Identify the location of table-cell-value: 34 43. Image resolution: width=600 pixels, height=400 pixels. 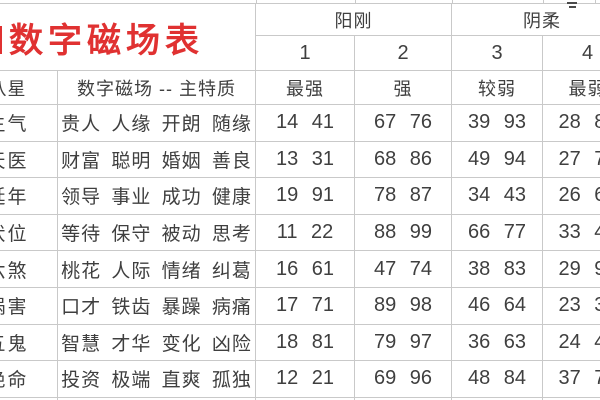
(497, 196).